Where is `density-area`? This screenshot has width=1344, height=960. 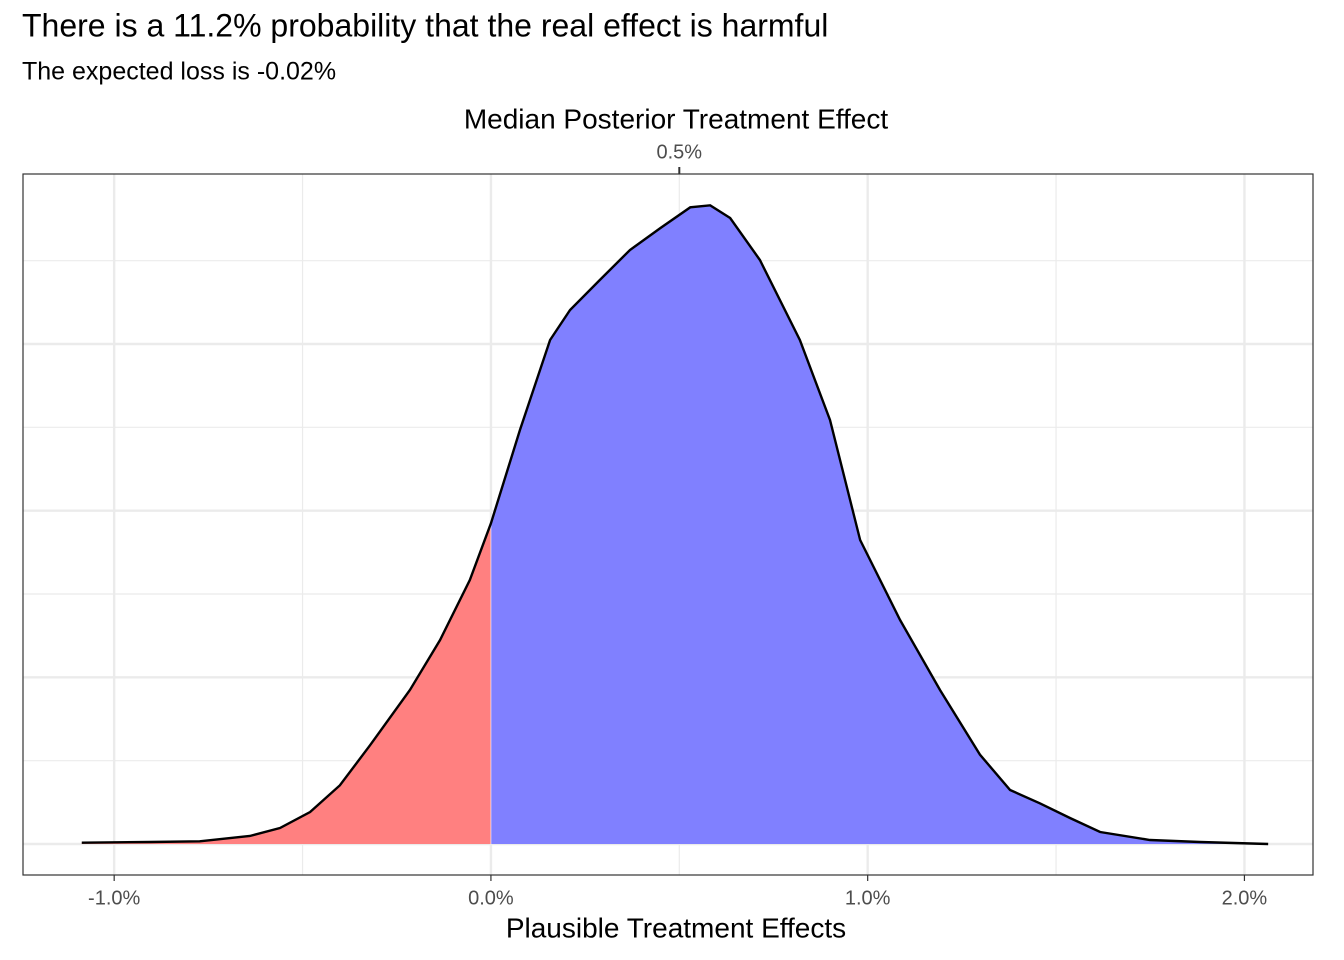 density-area is located at coordinates (286, 683).